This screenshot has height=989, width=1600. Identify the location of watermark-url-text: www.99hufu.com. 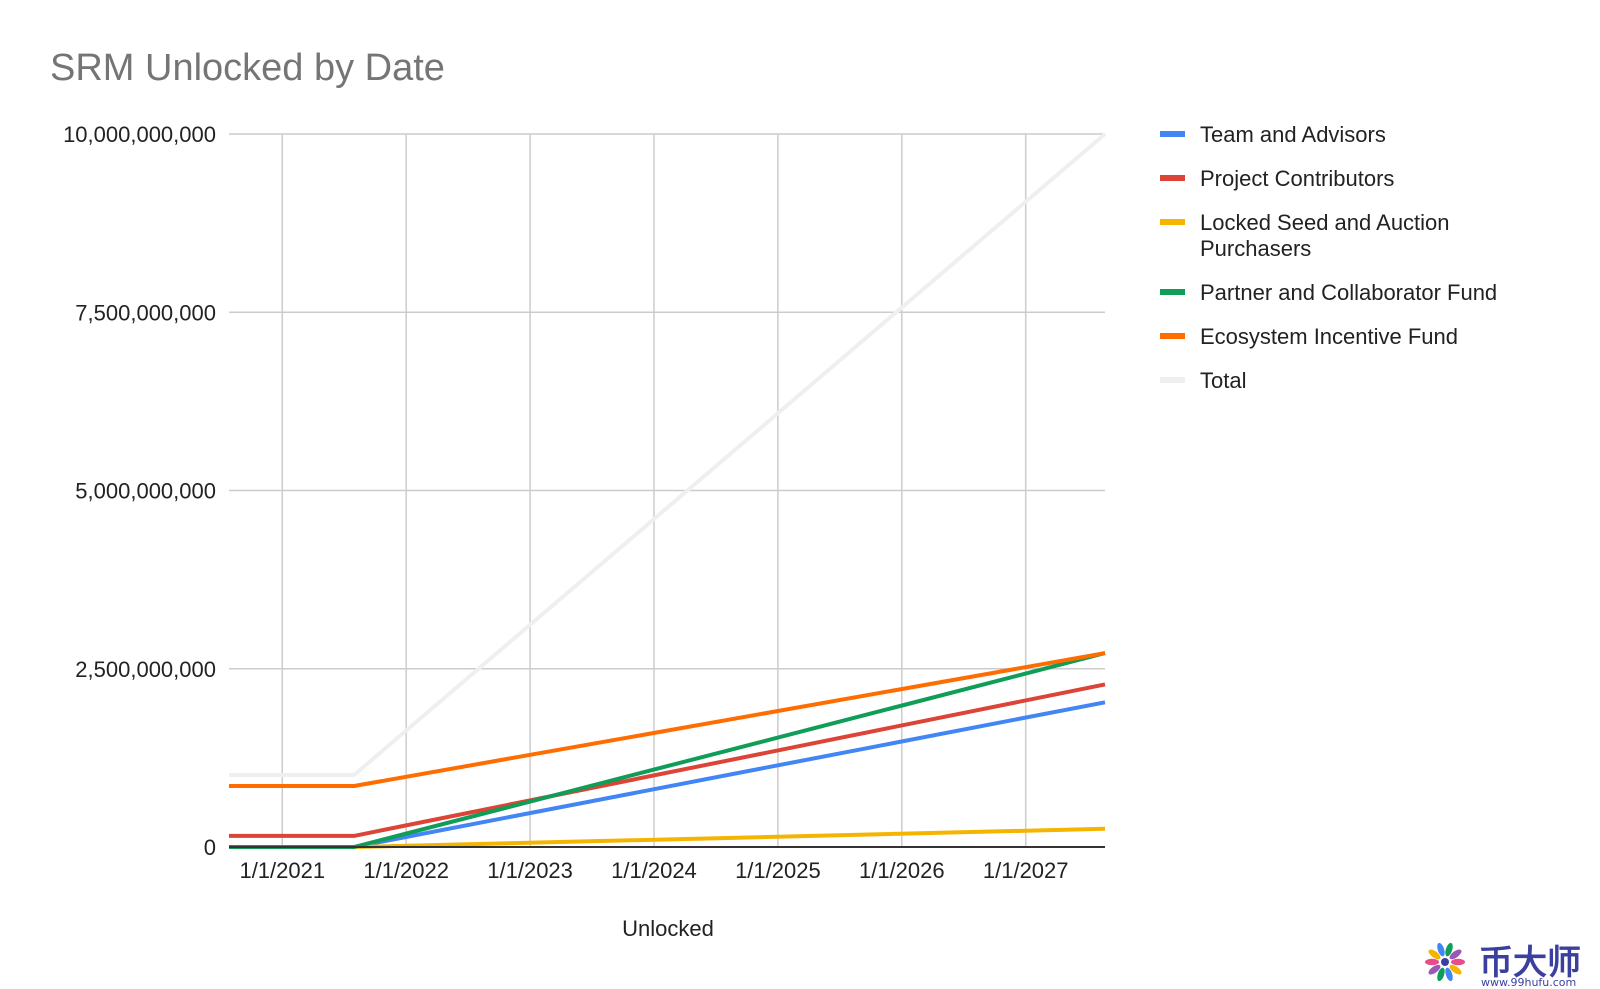
(1528, 982).